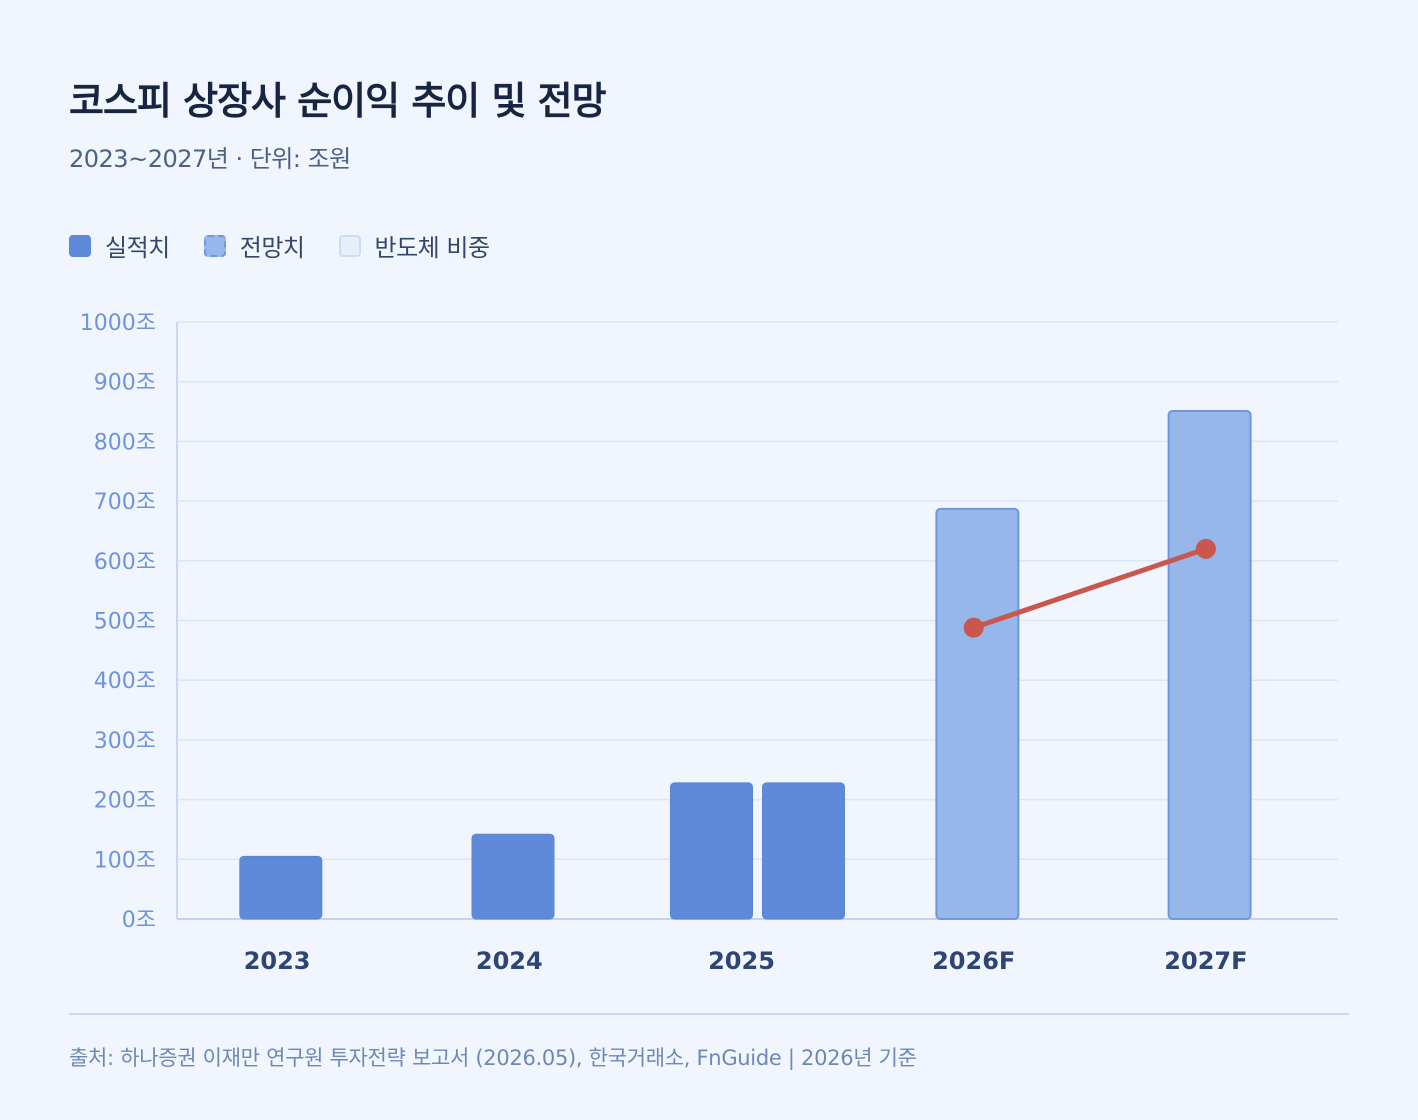  Describe the element at coordinates (977, 713) in the screenshot. I see `bar-2026F` at that location.